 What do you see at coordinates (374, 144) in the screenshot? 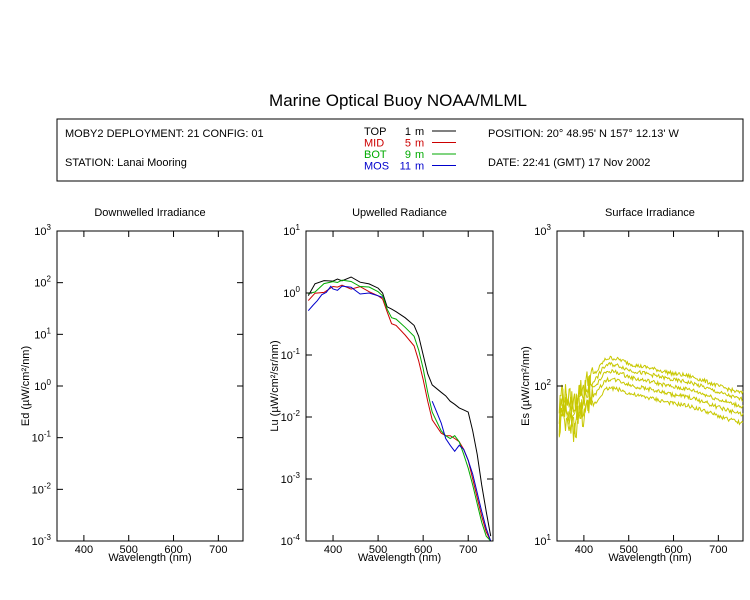
I see `legend-name-mid: MID` at bounding box center [374, 144].